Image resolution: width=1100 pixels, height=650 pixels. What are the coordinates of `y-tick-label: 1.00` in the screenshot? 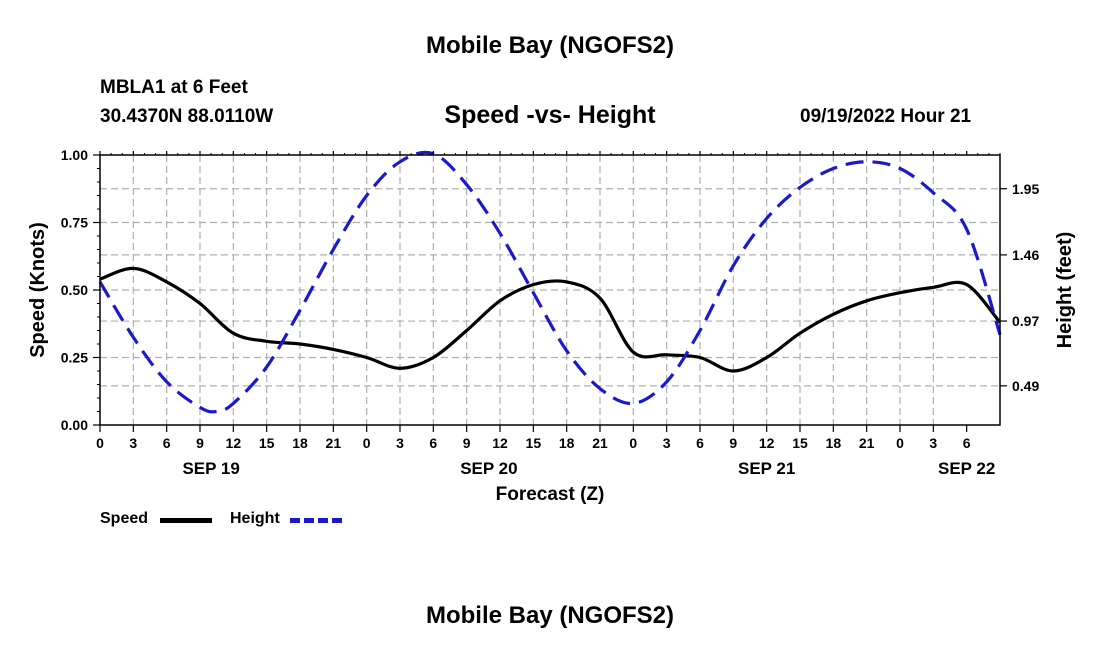 It's located at (74, 155).